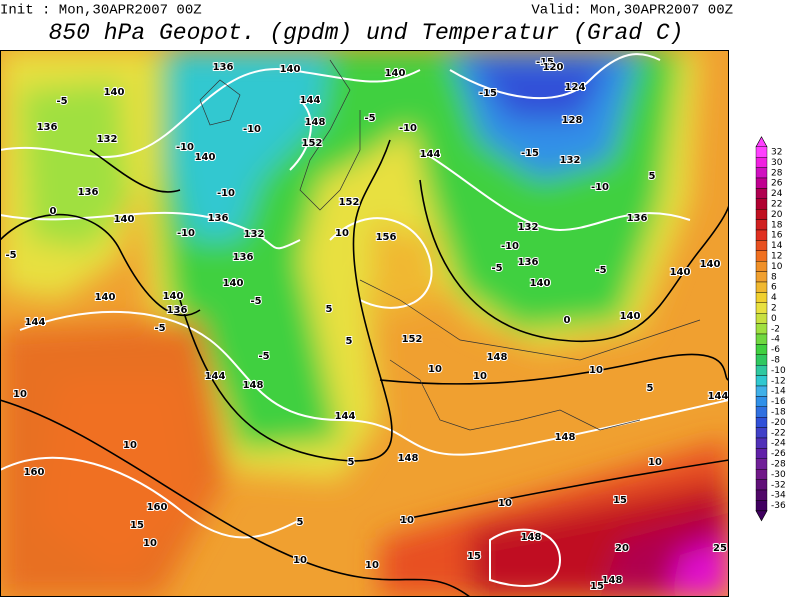 The image size is (789, 597). I want to click on colorbar-label: -16, so click(778, 402).